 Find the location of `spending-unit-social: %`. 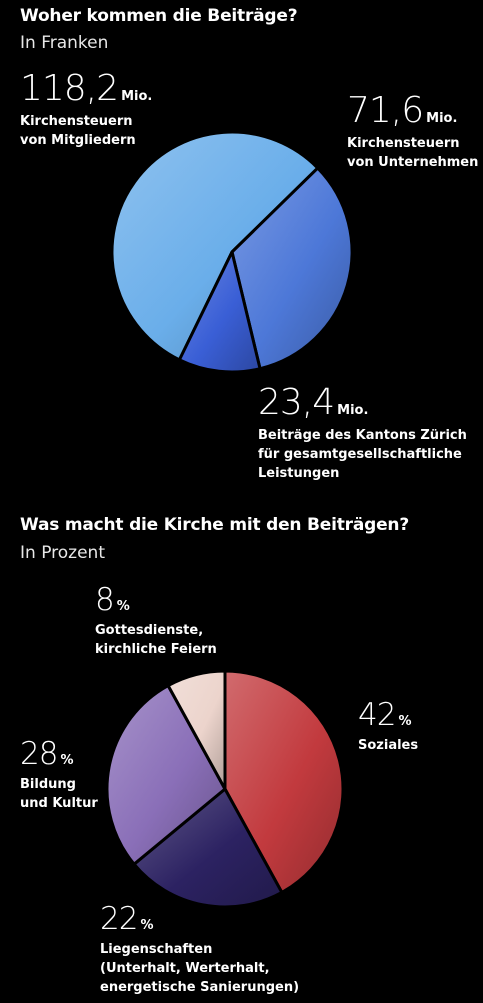

spending-unit-social: % is located at coordinates (405, 721).